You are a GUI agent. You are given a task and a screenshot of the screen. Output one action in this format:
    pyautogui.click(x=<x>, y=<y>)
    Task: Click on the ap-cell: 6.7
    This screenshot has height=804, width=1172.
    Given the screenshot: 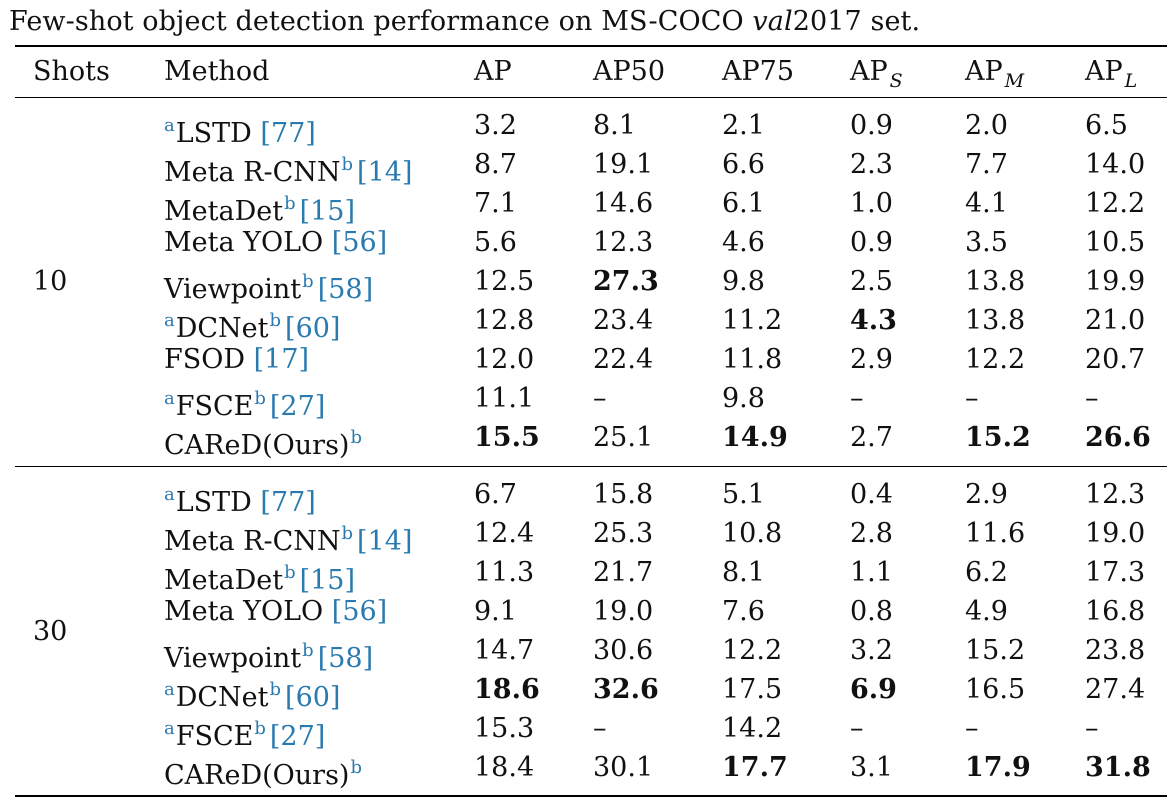 What is the action you would take?
    pyautogui.click(x=495, y=494)
    